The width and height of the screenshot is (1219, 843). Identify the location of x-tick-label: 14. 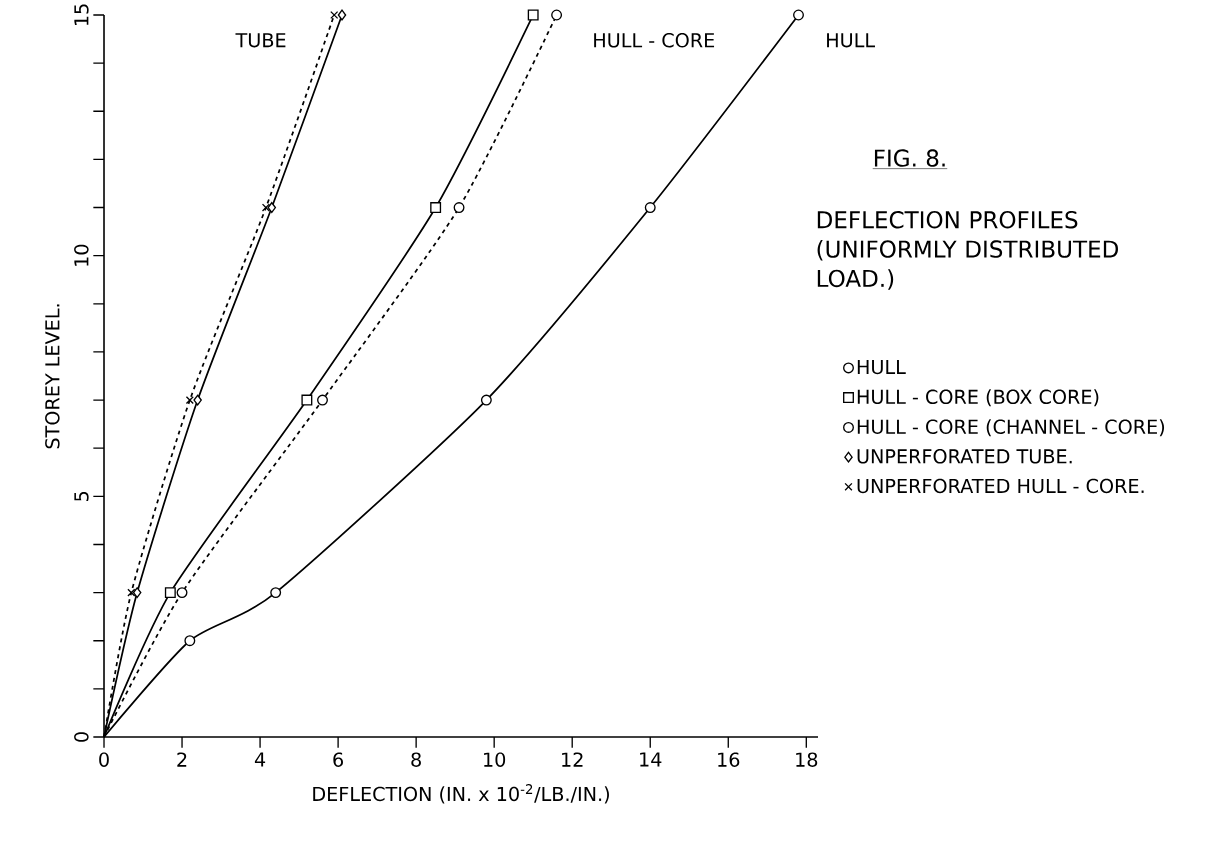
(651, 759).